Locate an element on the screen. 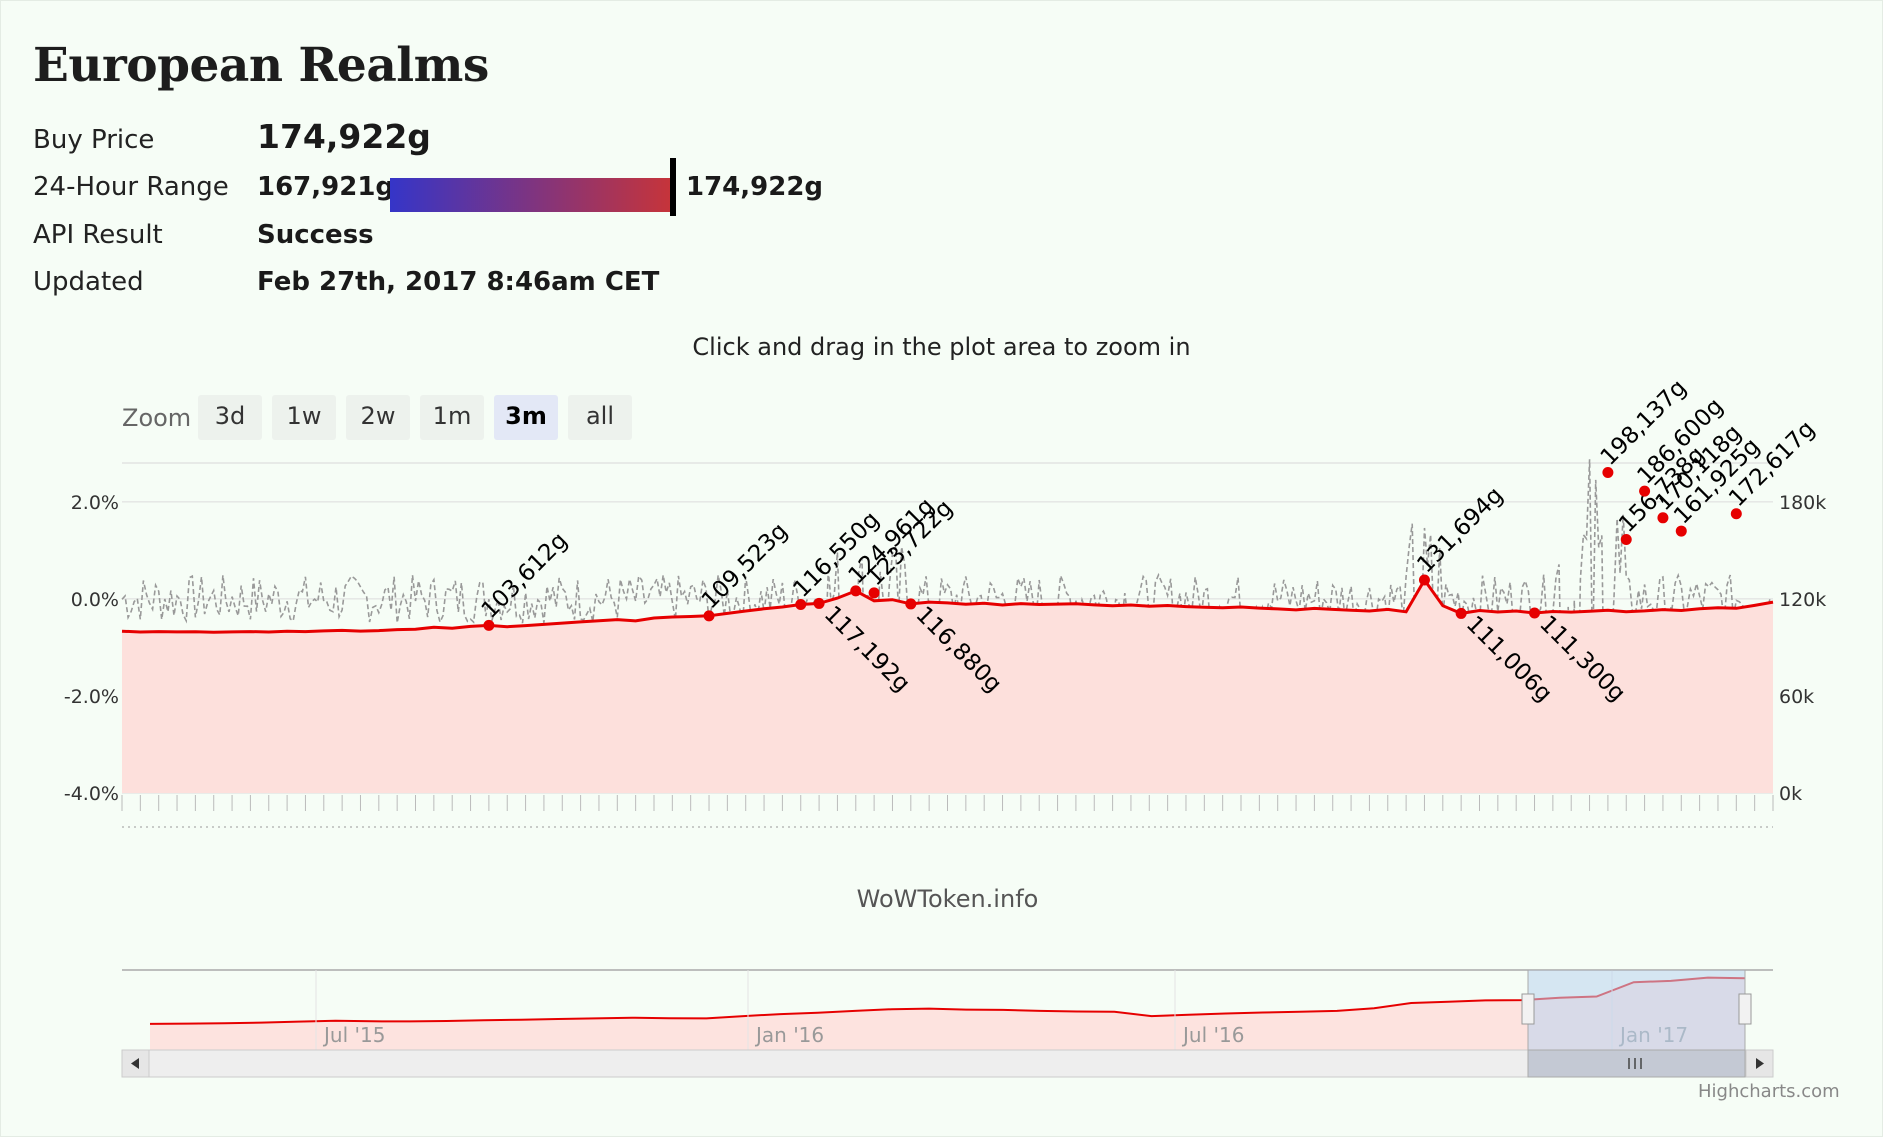  range-high-value: 174,922g is located at coordinates (755, 187).